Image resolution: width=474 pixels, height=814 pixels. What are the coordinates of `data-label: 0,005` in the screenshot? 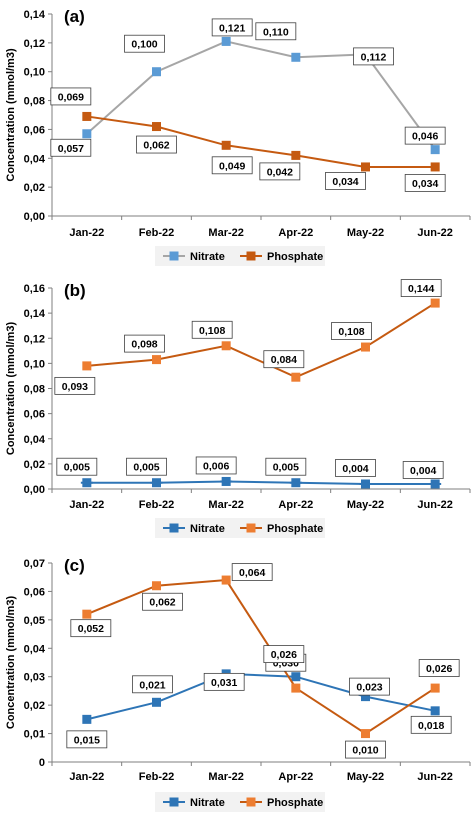 It's located at (286, 468).